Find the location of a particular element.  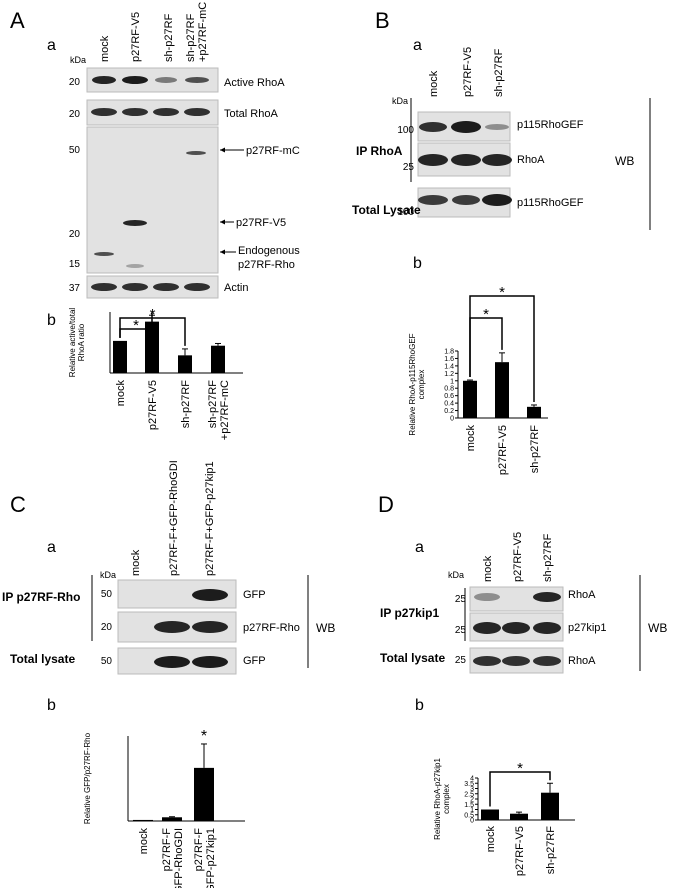

y-tick-label: 3 is located at coordinates (472, 789).